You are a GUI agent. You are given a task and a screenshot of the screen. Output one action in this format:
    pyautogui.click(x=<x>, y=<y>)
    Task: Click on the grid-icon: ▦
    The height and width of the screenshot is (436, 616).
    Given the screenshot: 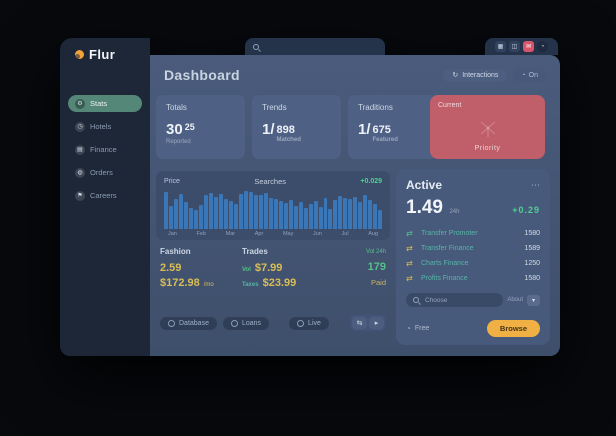 What is the action you would take?
    pyautogui.click(x=500, y=46)
    